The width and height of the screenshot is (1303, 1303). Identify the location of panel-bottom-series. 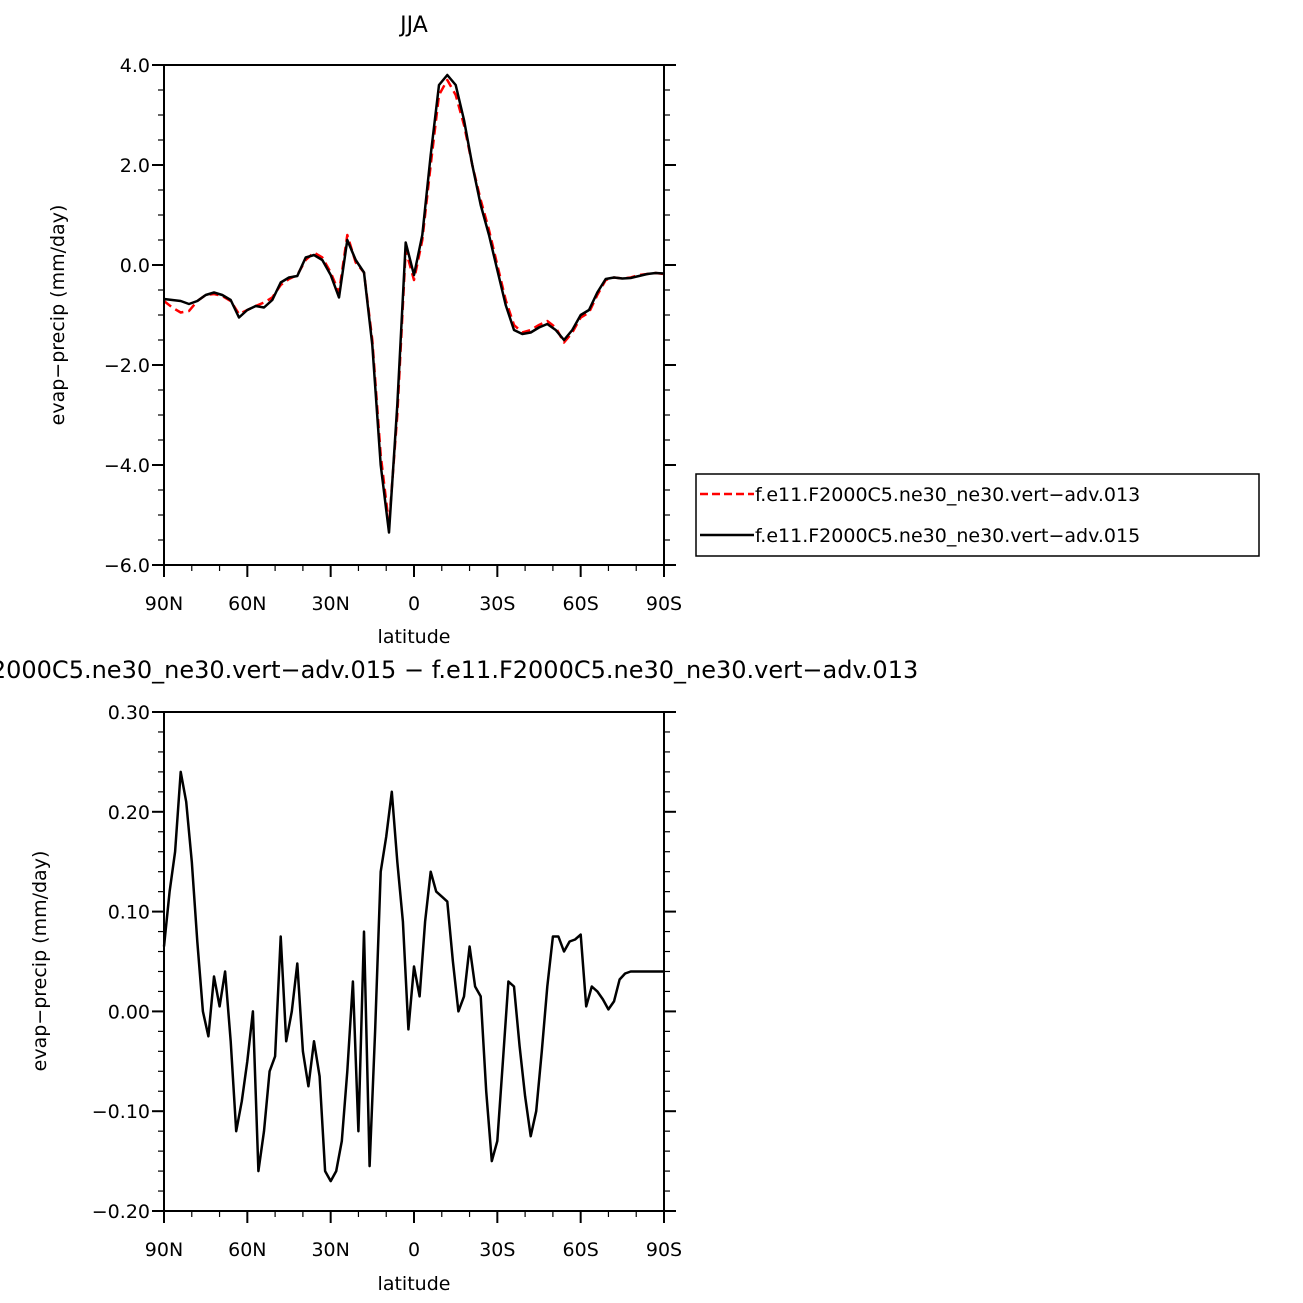
(413, 976).